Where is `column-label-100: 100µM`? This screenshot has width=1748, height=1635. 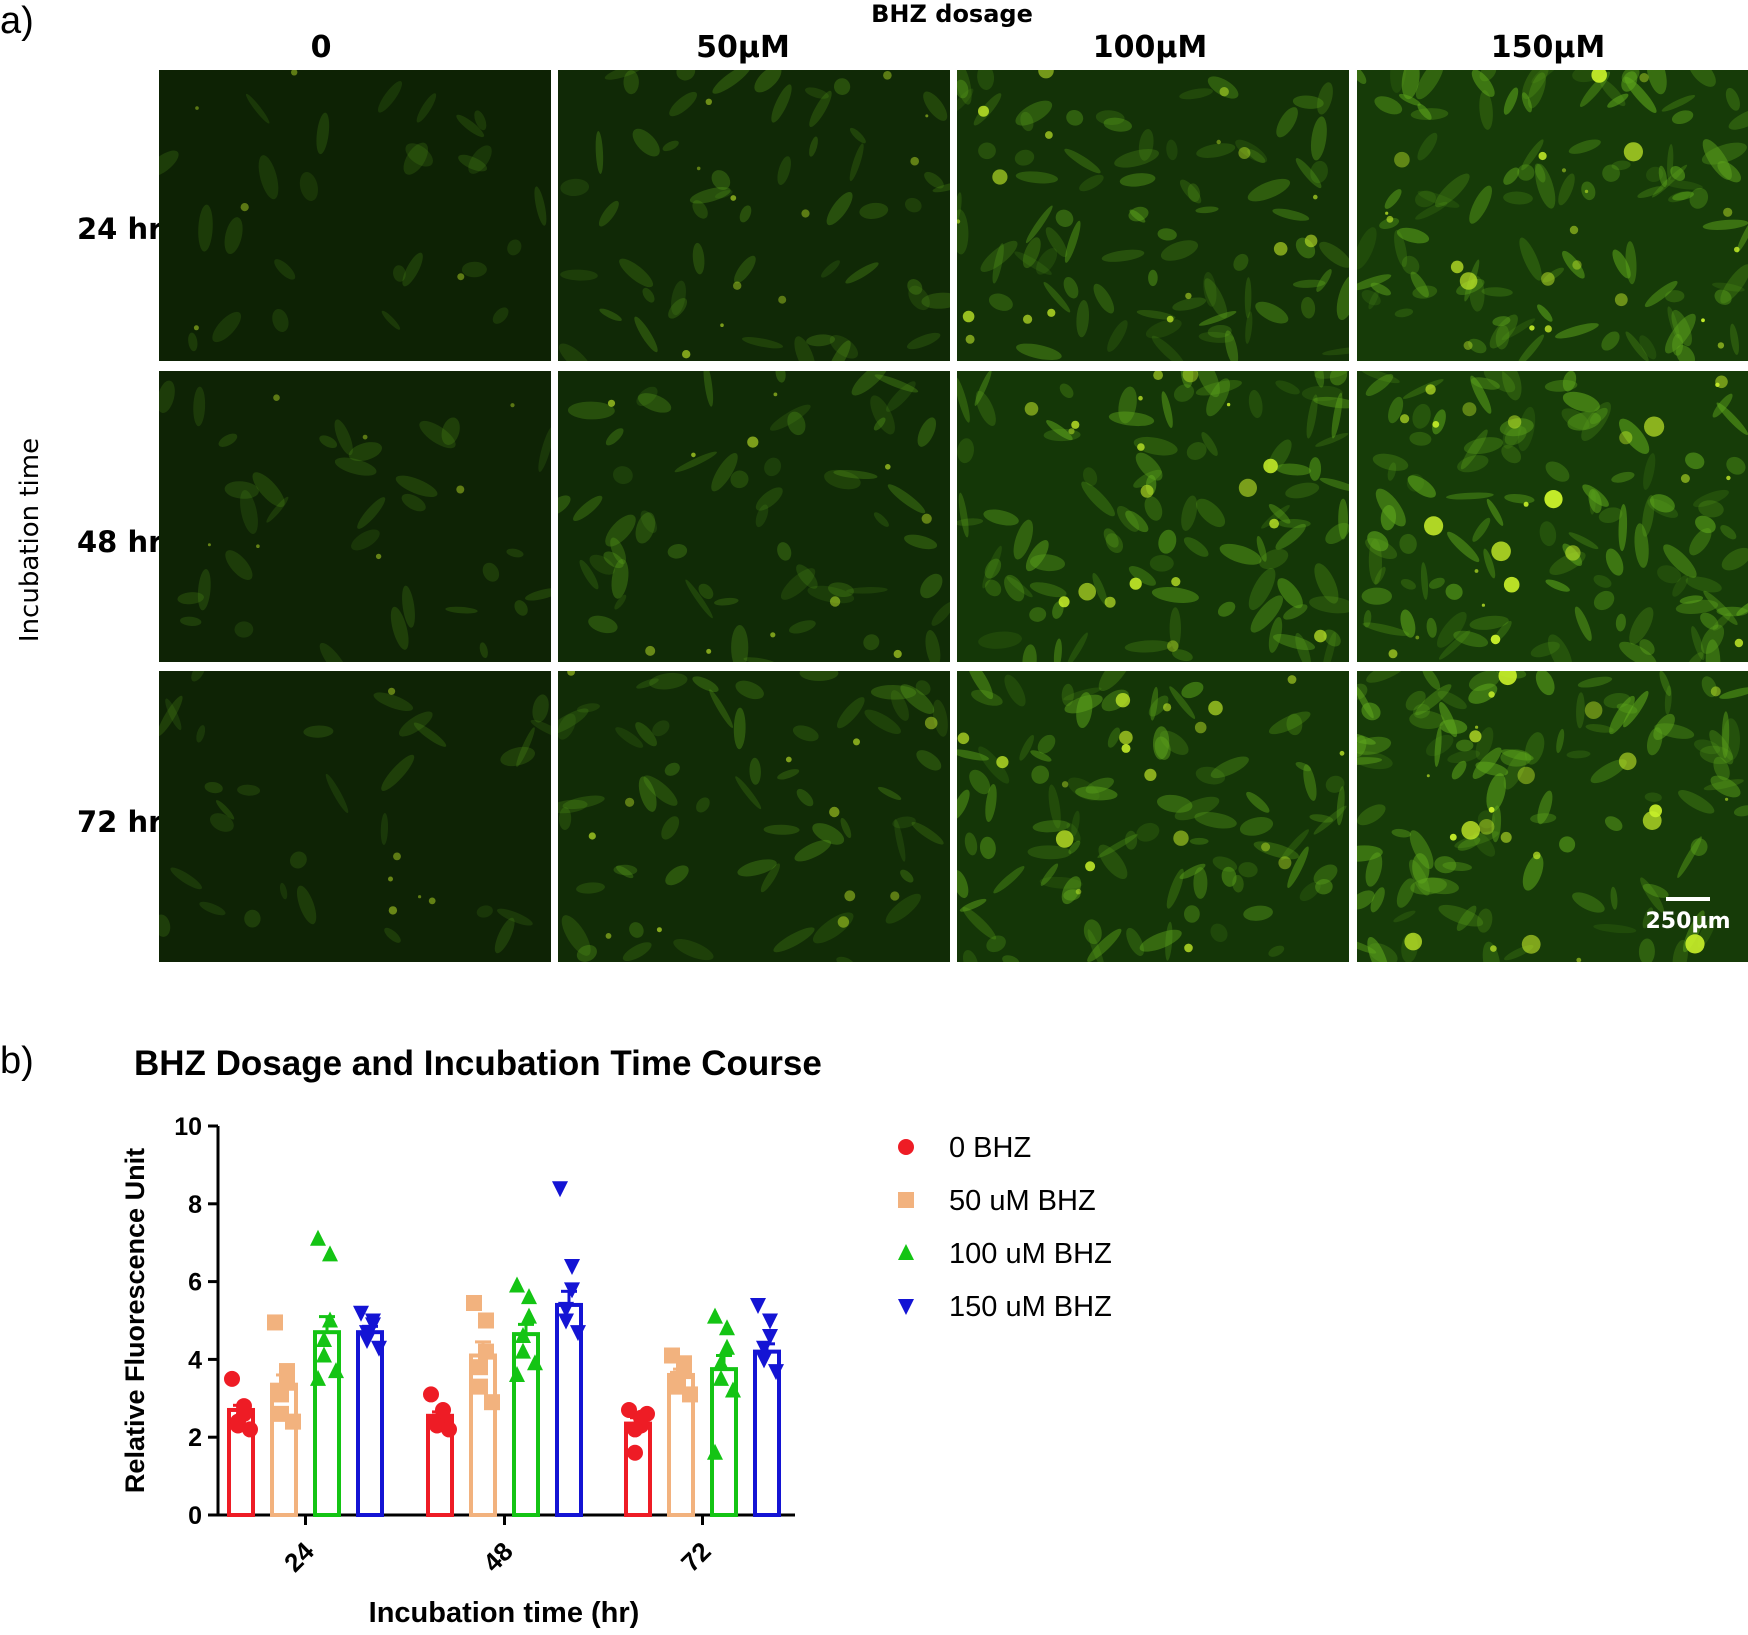 column-label-100: 100µM is located at coordinates (1150, 47).